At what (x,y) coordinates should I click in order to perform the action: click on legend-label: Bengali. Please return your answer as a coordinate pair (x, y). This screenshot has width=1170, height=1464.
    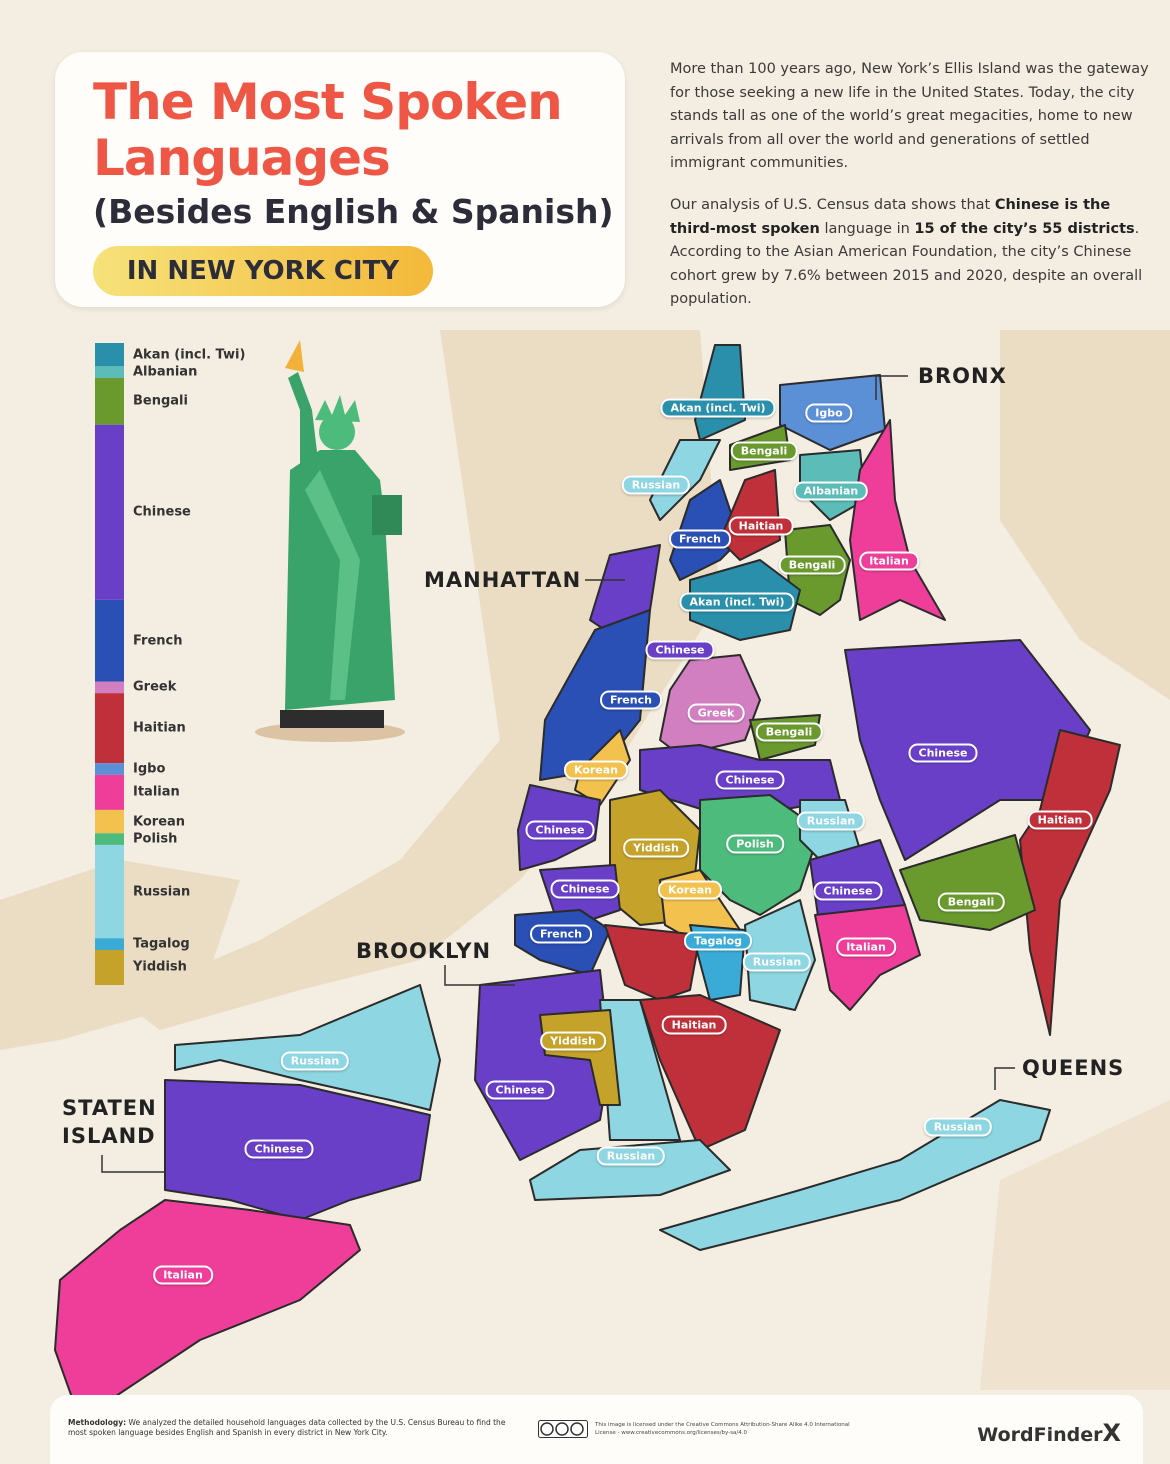
    Looking at the image, I should click on (160, 401).